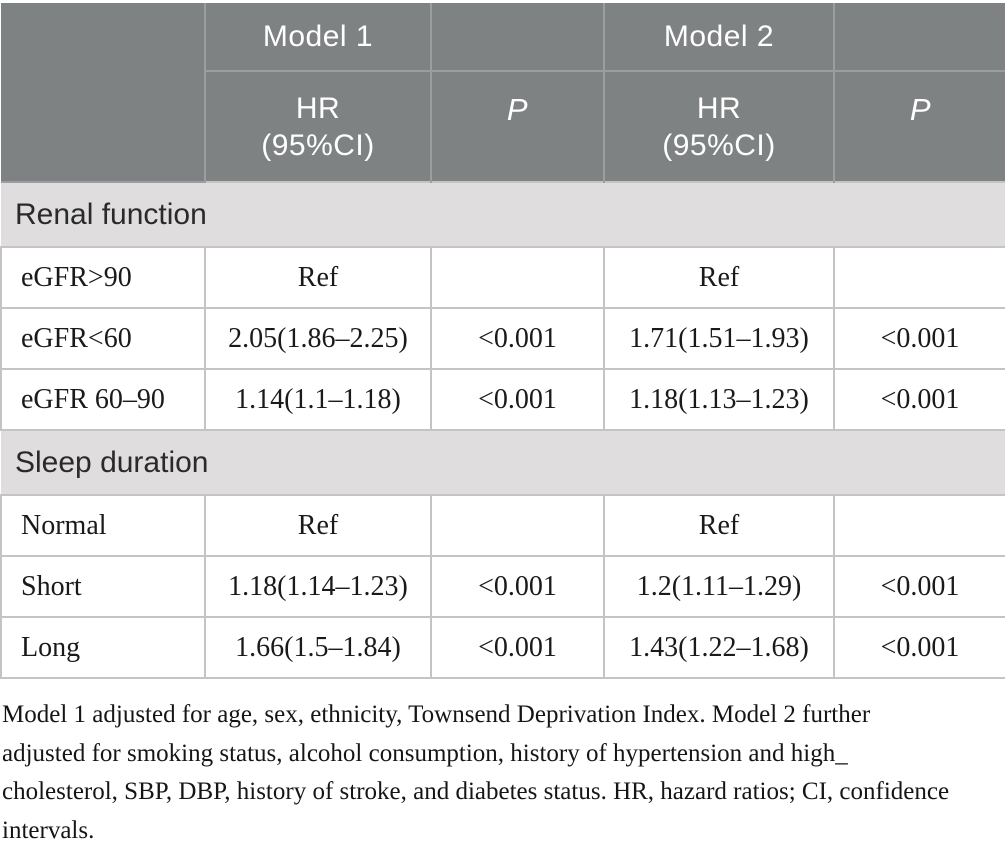 The width and height of the screenshot is (1005, 846). What do you see at coordinates (318, 126) in the screenshot?
I see `model1-hr-ci-header: HR (95%CI)` at bounding box center [318, 126].